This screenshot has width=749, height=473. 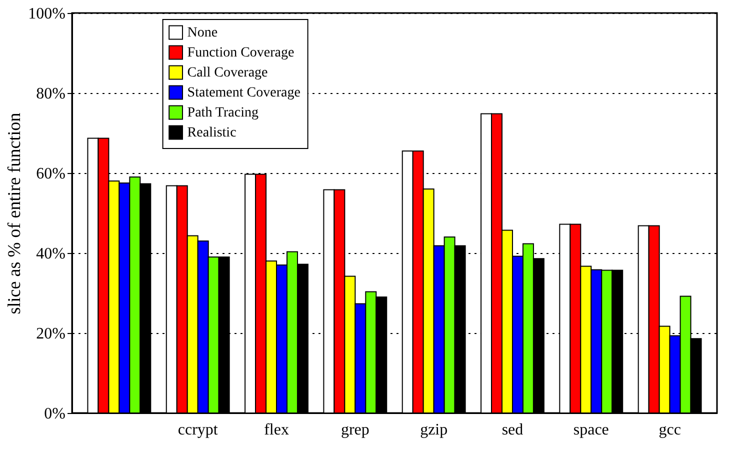 What do you see at coordinates (47, 14) in the screenshot?
I see `y-tick-label: 100%` at bounding box center [47, 14].